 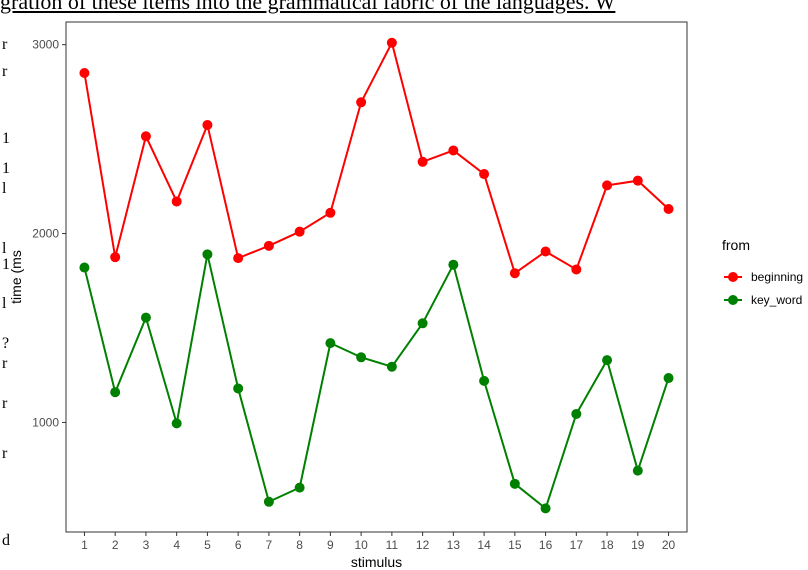 What do you see at coordinates (423, 545) in the screenshot?
I see `x-tick-label: 12` at bounding box center [423, 545].